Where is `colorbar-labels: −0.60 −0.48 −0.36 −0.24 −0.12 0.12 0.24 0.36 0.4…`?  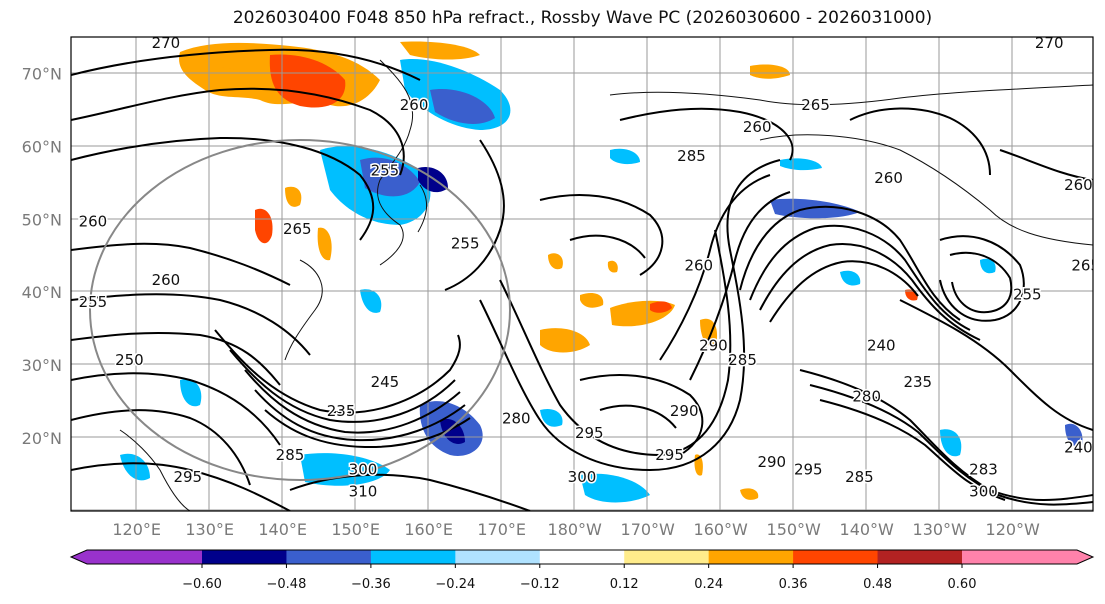
colorbar-labels: −0.60 −0.48 −0.36 −0.24 −0.12 0.12 0.24 0.36 0.4… is located at coordinates (579, 578).